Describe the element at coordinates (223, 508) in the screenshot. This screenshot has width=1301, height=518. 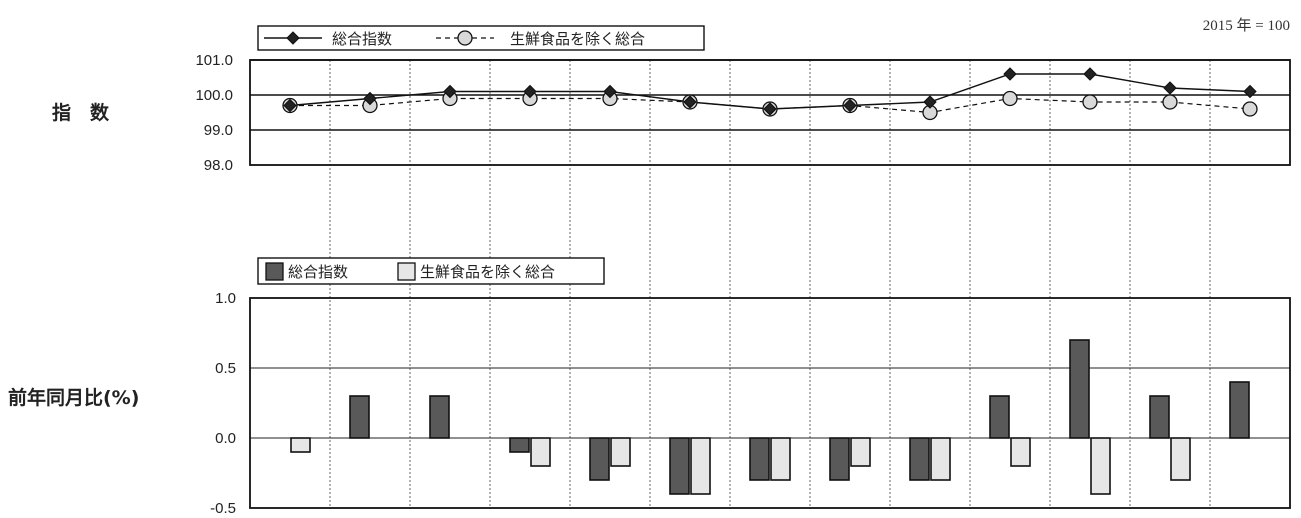
I see `yoy-tick-label: -0.5` at that location.